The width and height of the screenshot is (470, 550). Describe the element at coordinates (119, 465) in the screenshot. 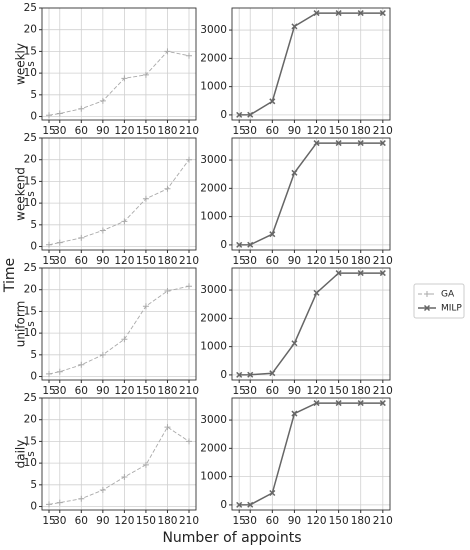

I see `series-line` at that location.